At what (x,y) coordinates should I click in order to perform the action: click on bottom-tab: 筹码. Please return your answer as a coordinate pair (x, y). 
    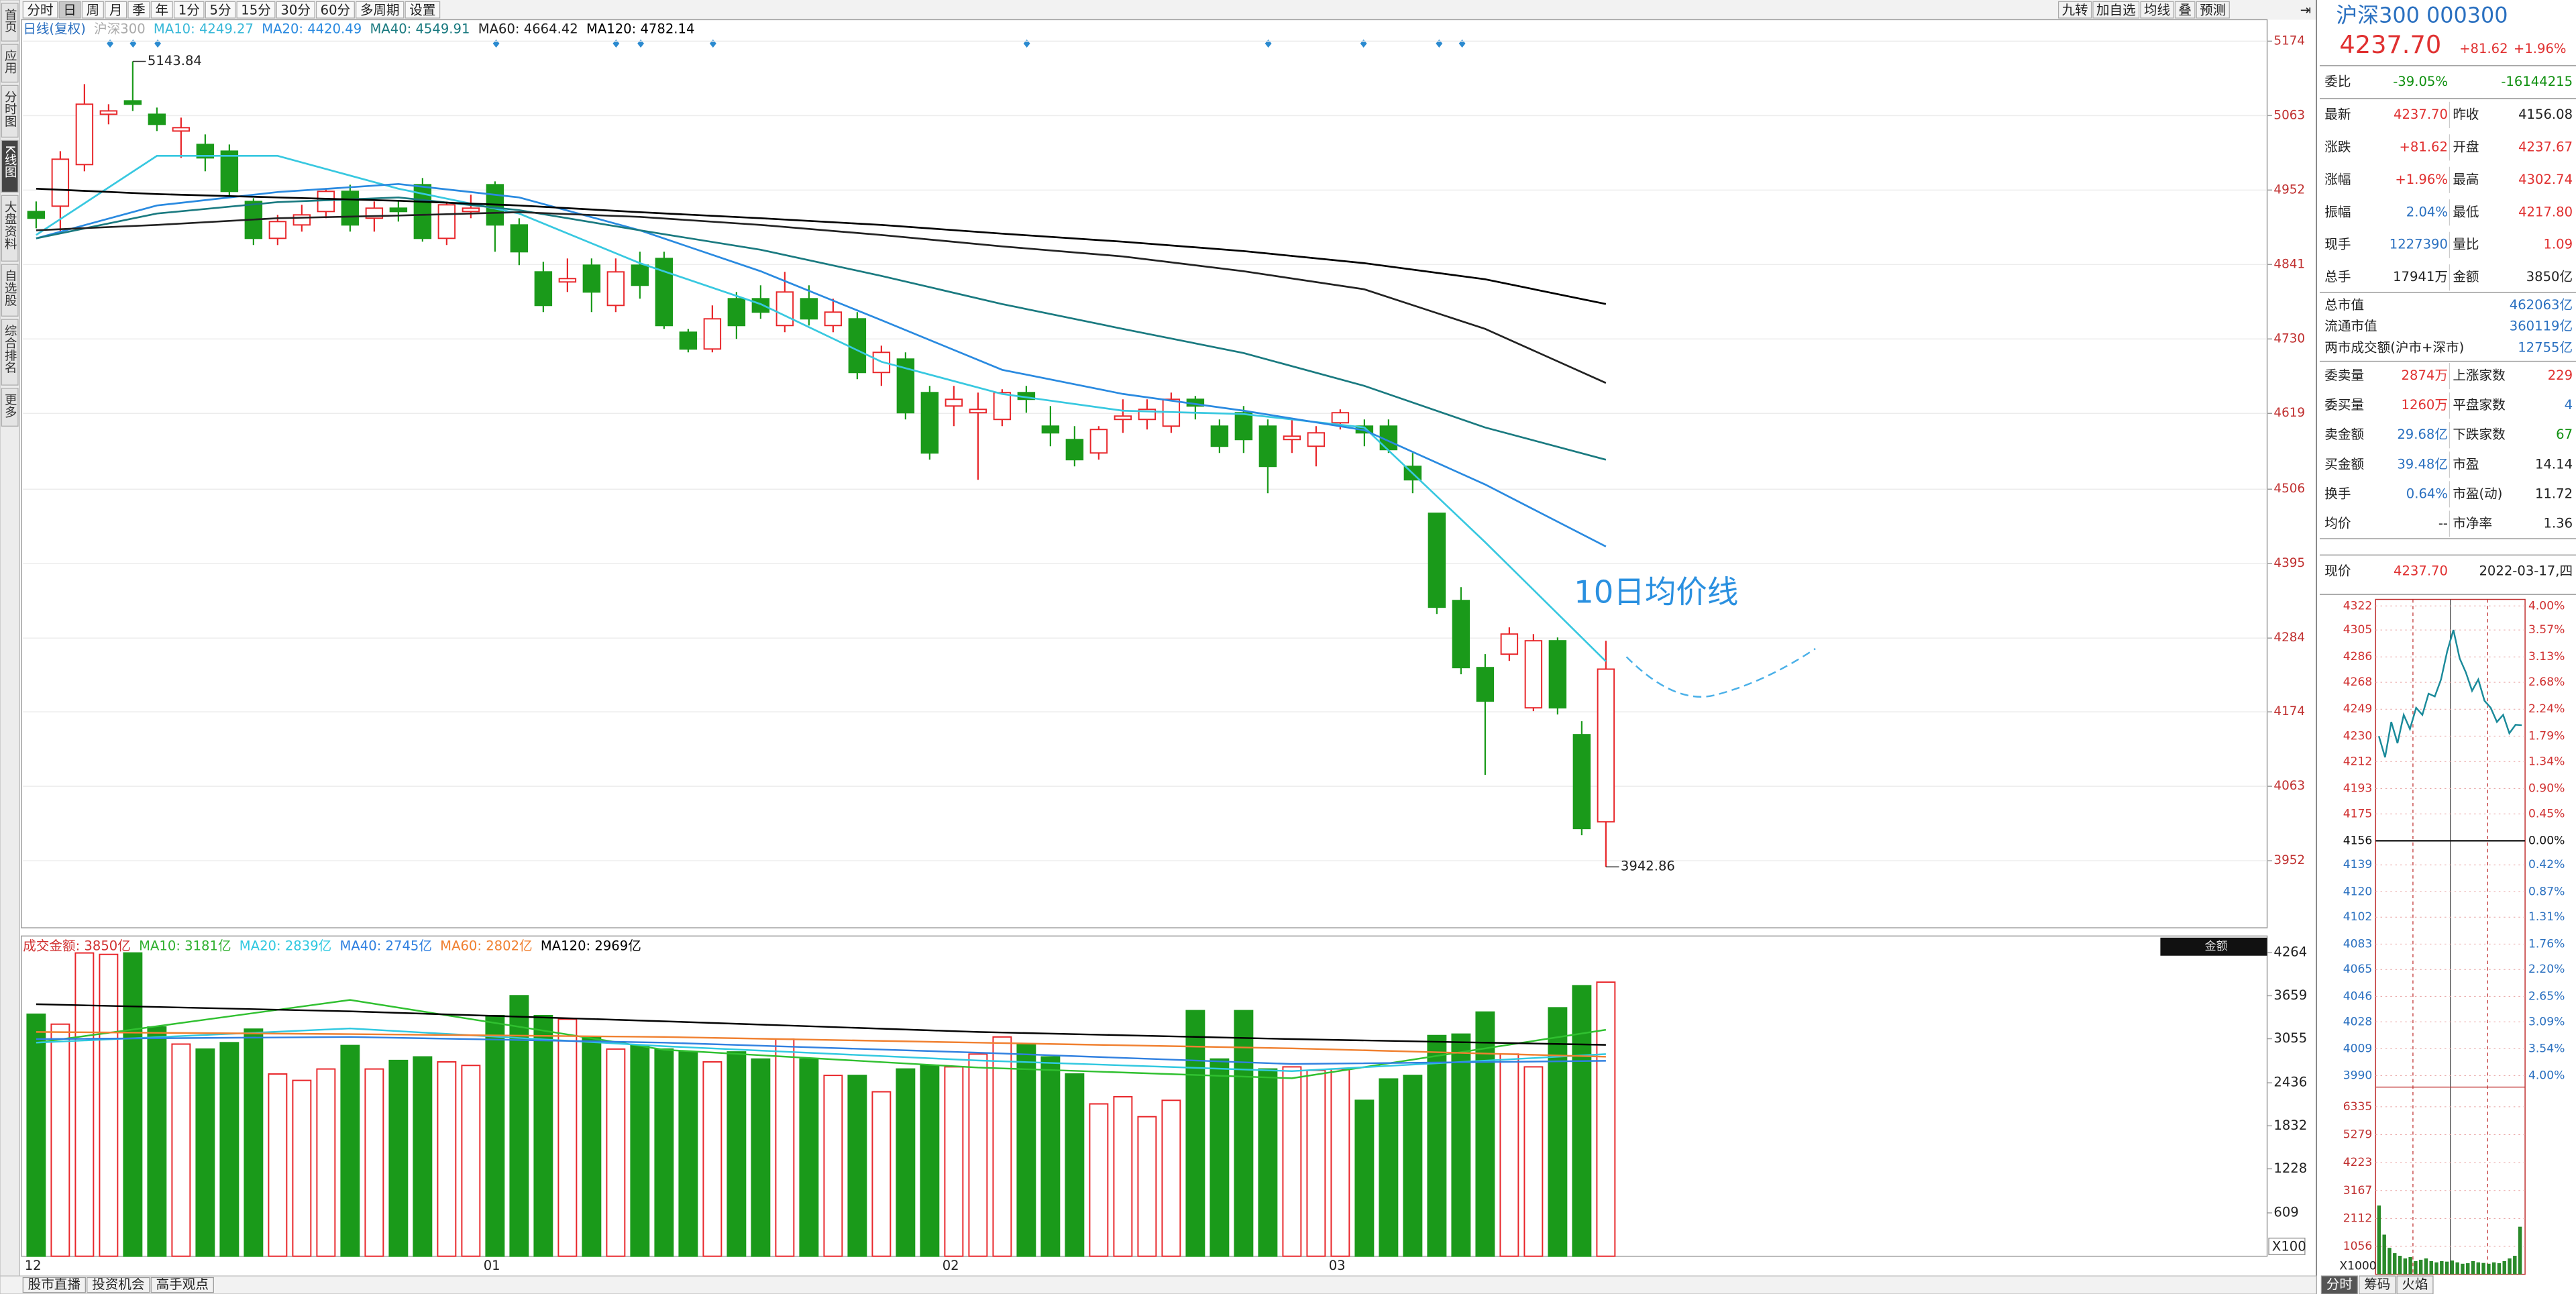
    Looking at the image, I should click on (2377, 1284).